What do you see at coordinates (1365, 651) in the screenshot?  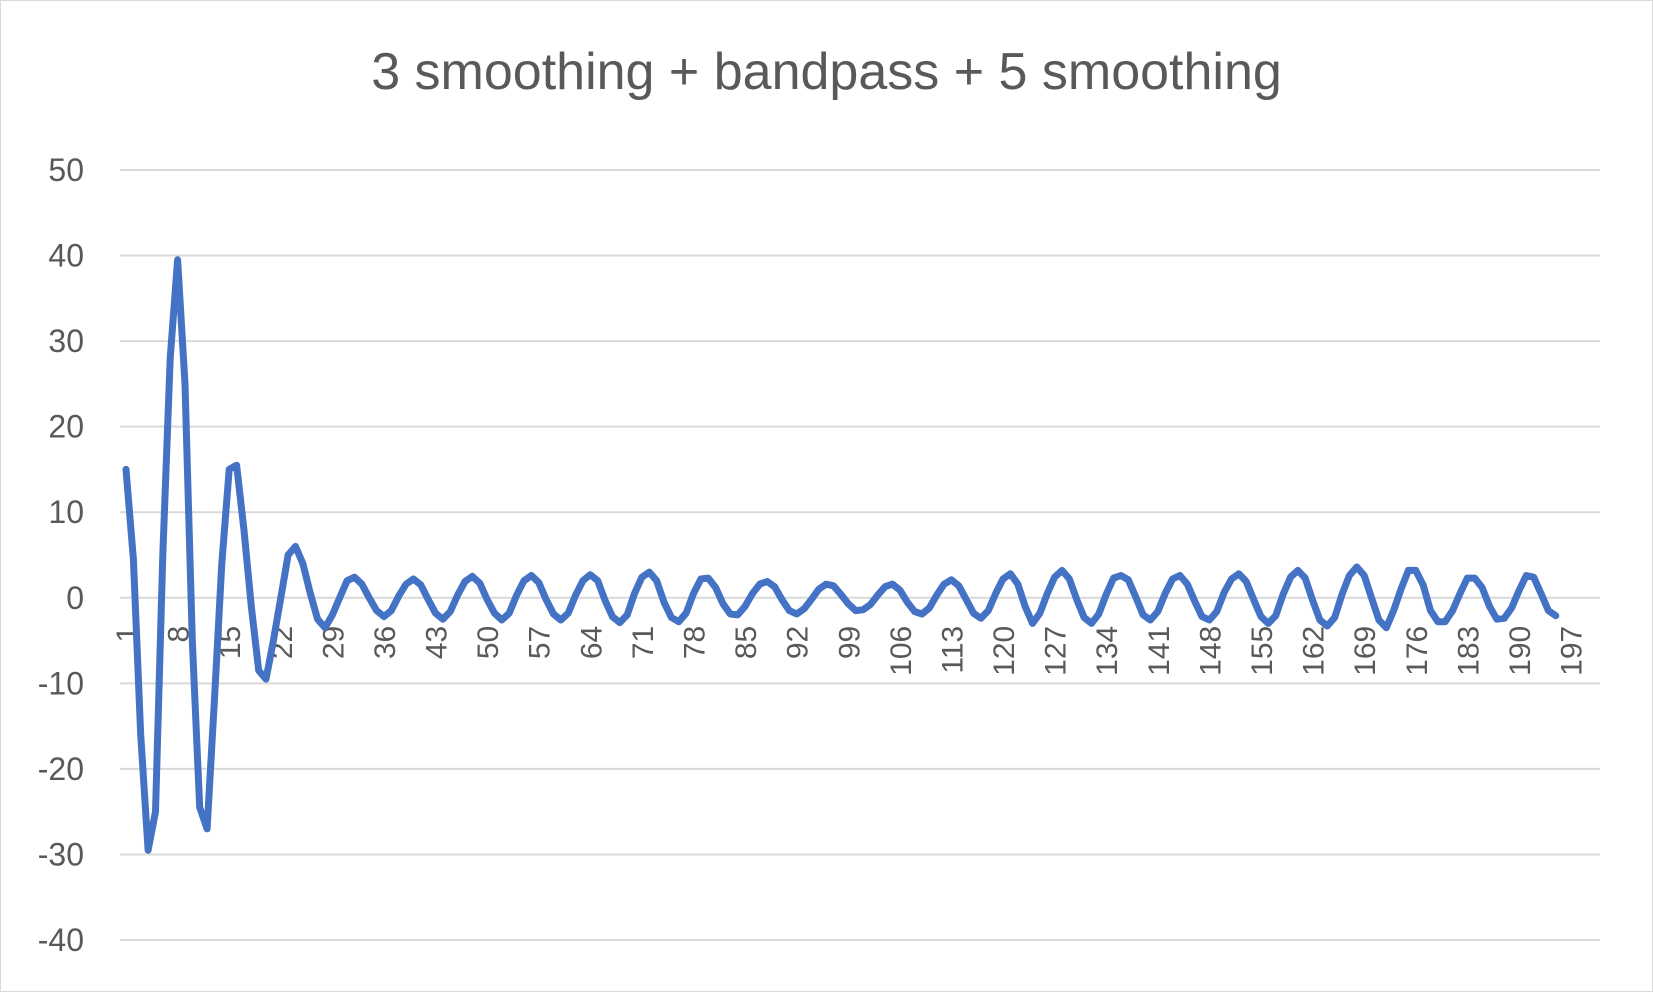 I see `x-tick-label: 169` at bounding box center [1365, 651].